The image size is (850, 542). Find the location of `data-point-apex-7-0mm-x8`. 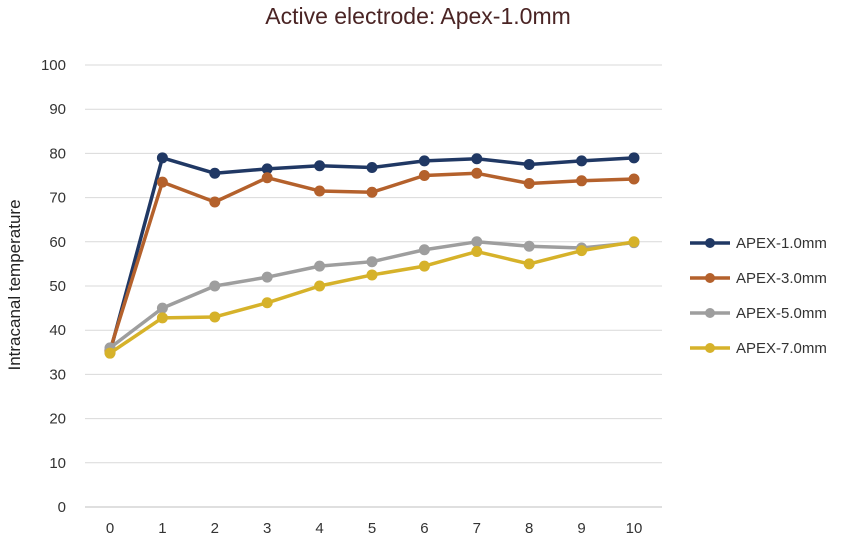

data-point-apex-7-0mm-x8 is located at coordinates (529, 264).